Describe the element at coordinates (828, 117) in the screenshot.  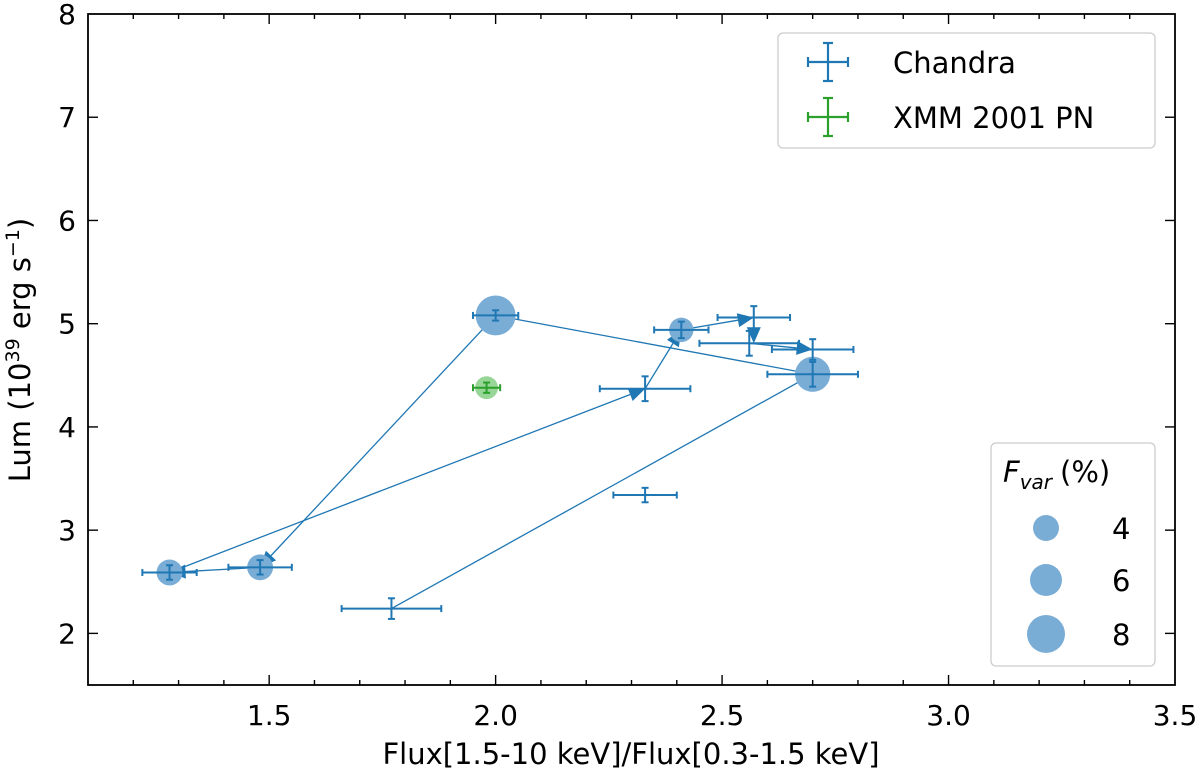
I see `legend-xmm-marker` at that location.